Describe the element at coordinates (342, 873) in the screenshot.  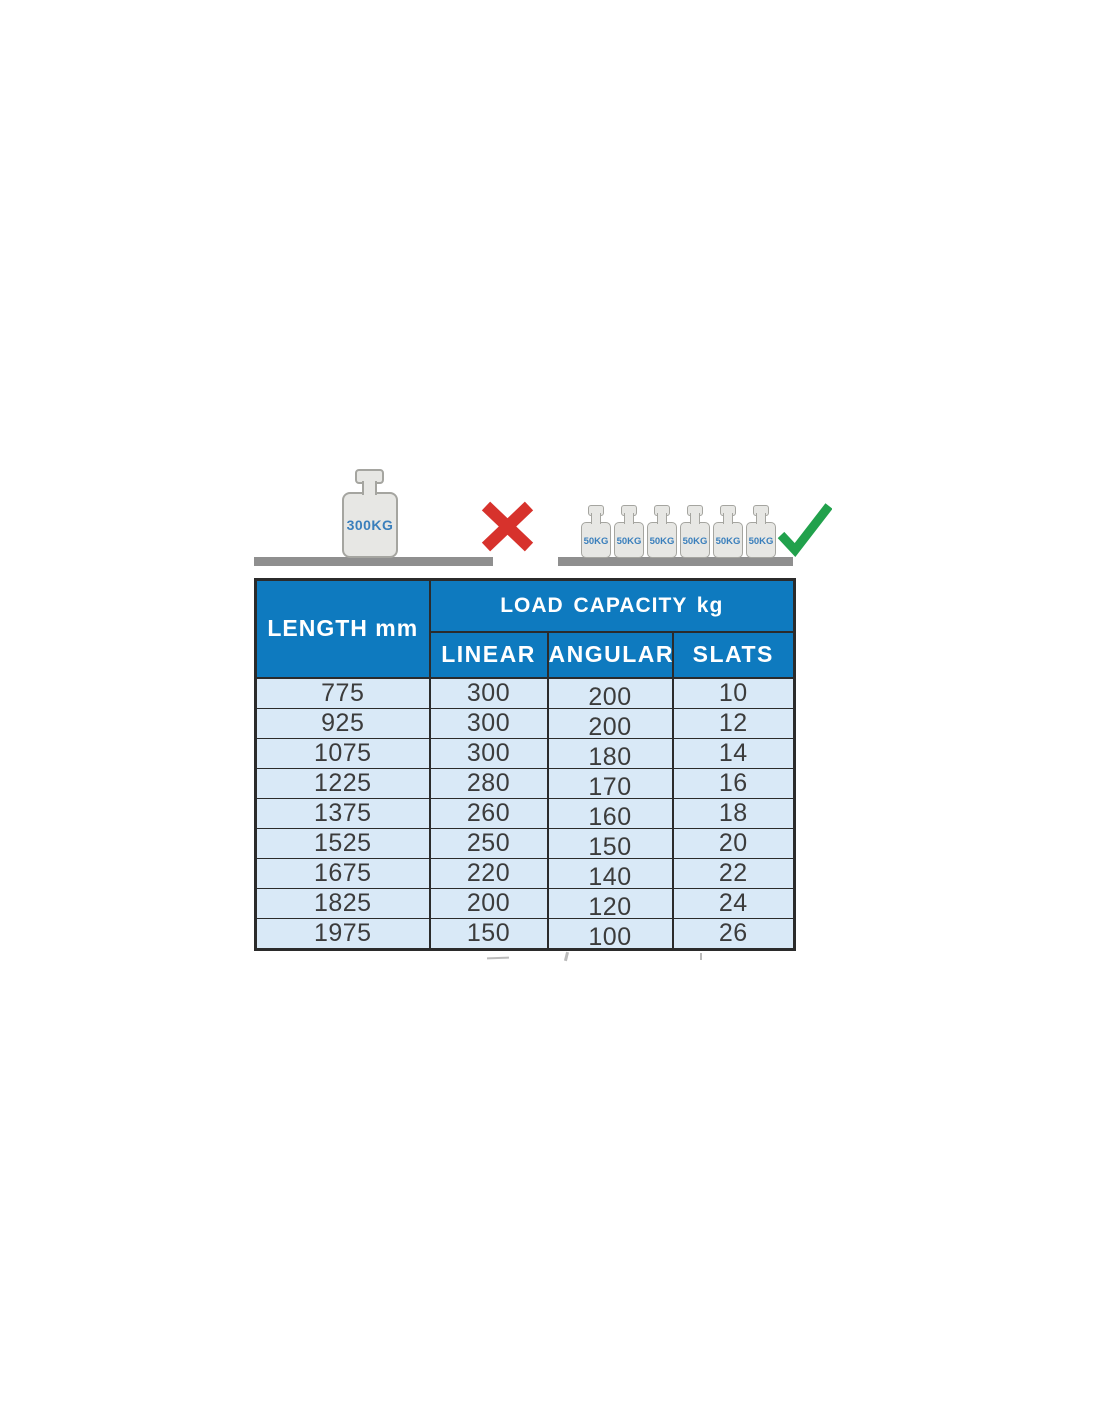
I see `cell-length: 1675` at that location.